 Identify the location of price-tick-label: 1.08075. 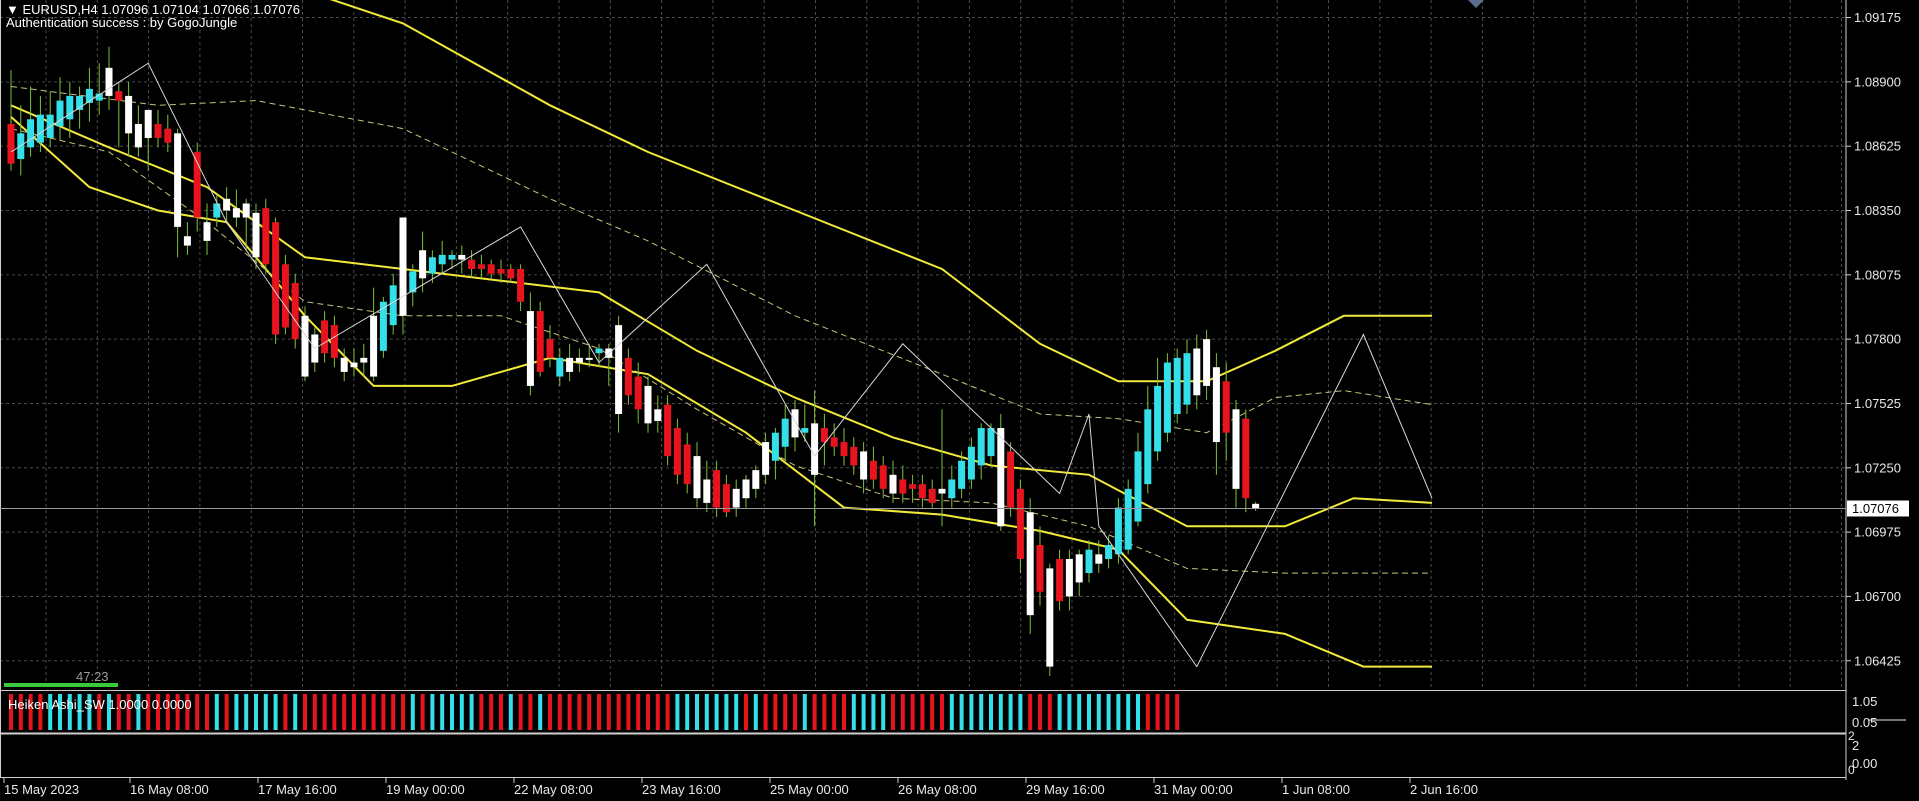
(1877, 274).